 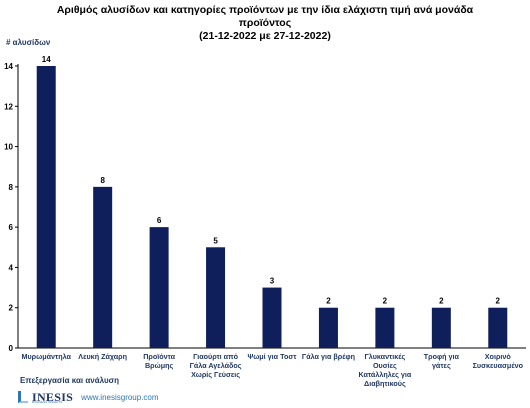 What do you see at coordinates (441, 365) in the screenshot?
I see `x-tick-label-line: γάτες` at bounding box center [441, 365].